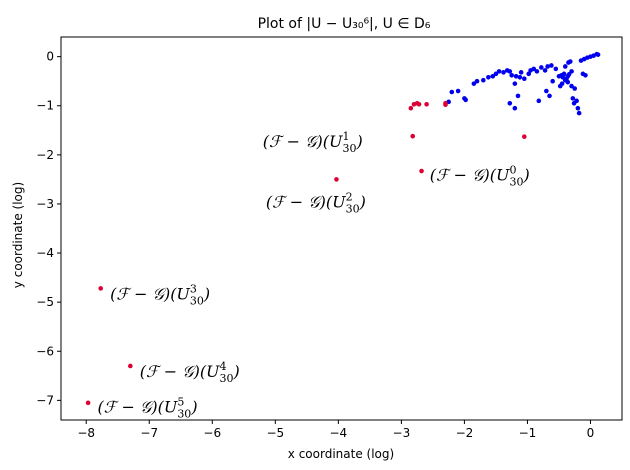  I want to click on y-tick-label: −3, so click(45, 204).